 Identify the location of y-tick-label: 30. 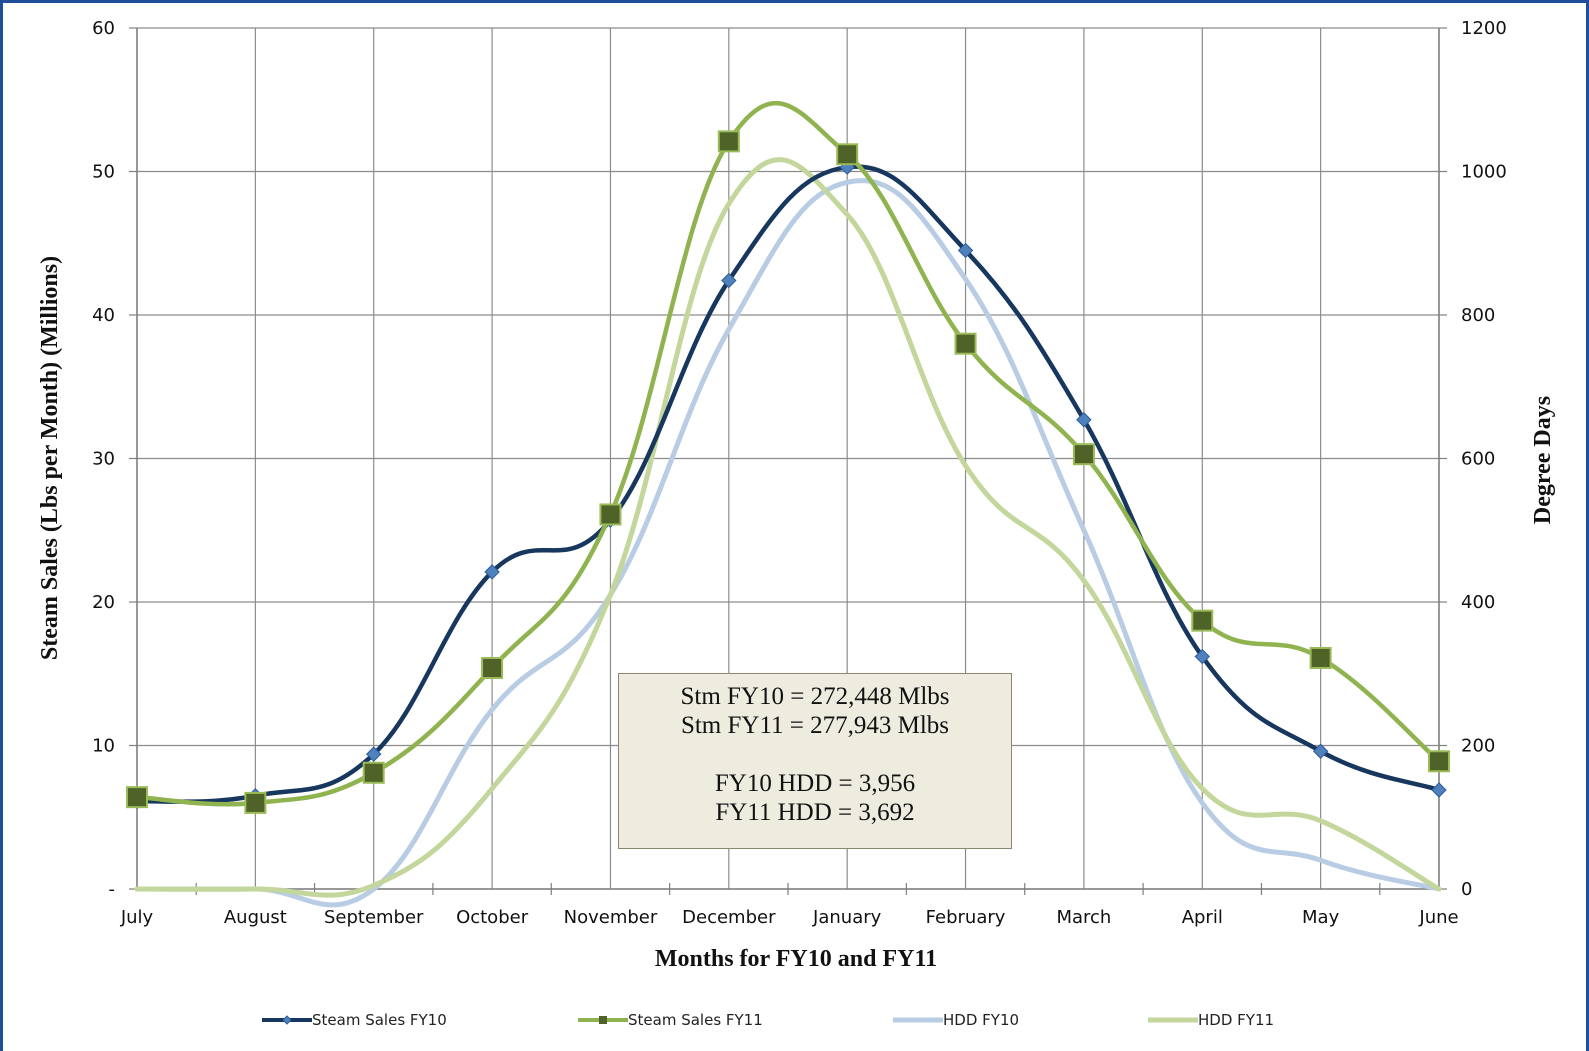
(103, 459).